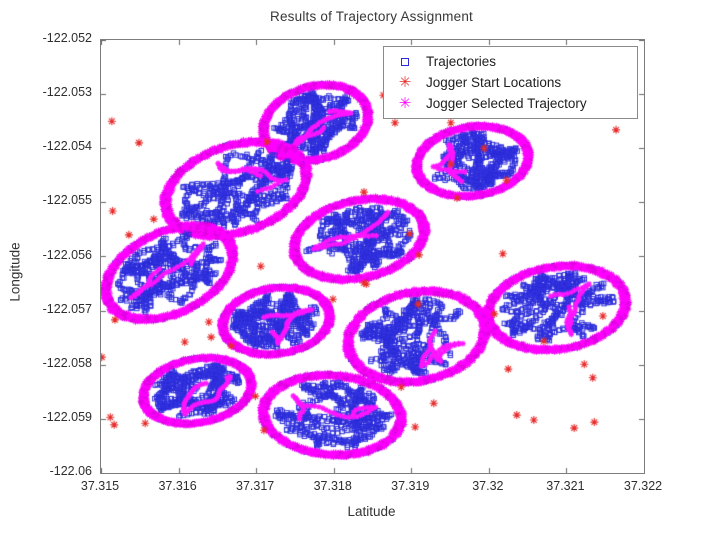 This screenshot has height=534, width=712. What do you see at coordinates (565, 486) in the screenshot?
I see `x-tick-label: 37.321` at bounding box center [565, 486].